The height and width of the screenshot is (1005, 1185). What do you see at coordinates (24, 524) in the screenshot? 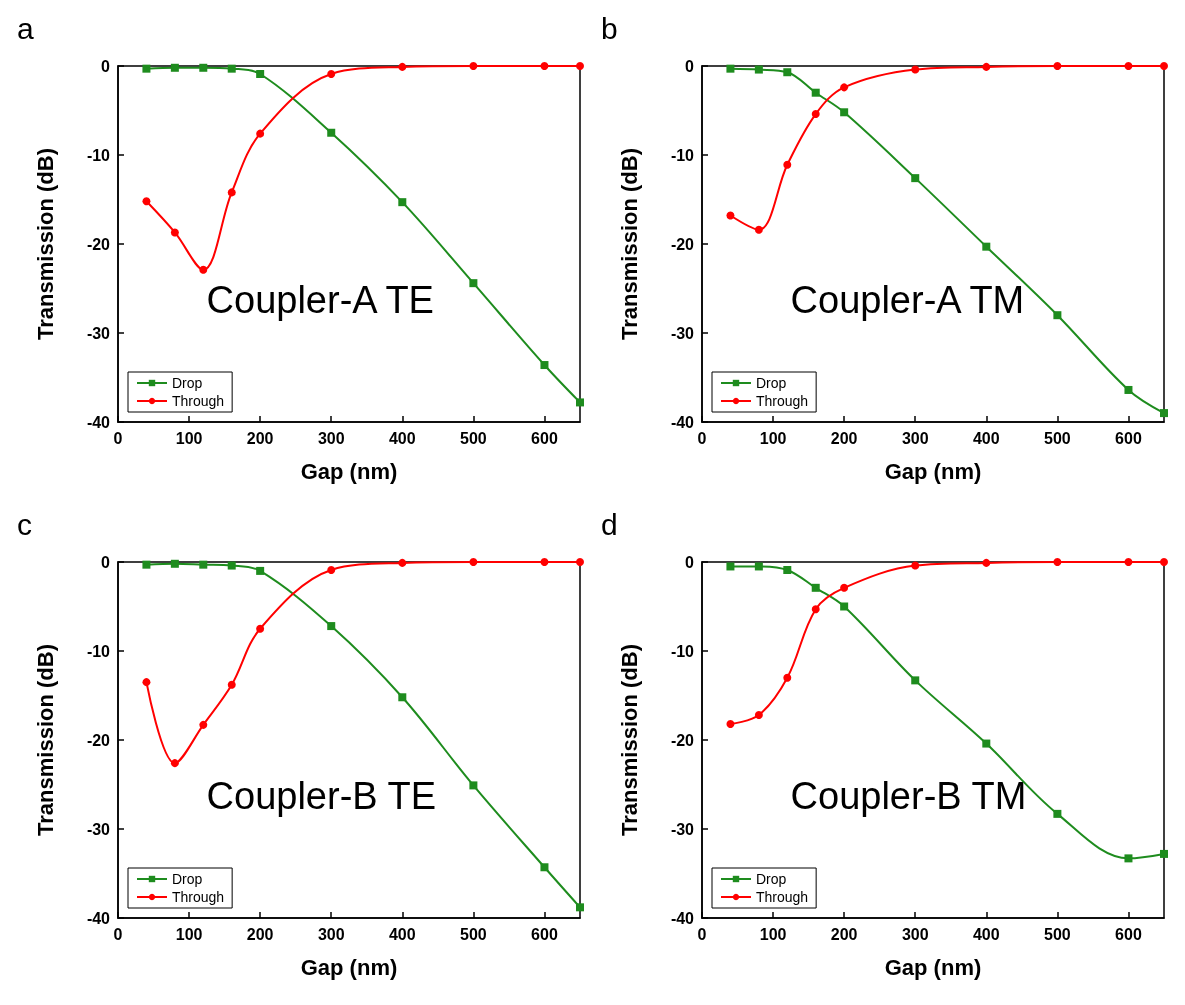
I see `chart-title: c` at bounding box center [24, 524].